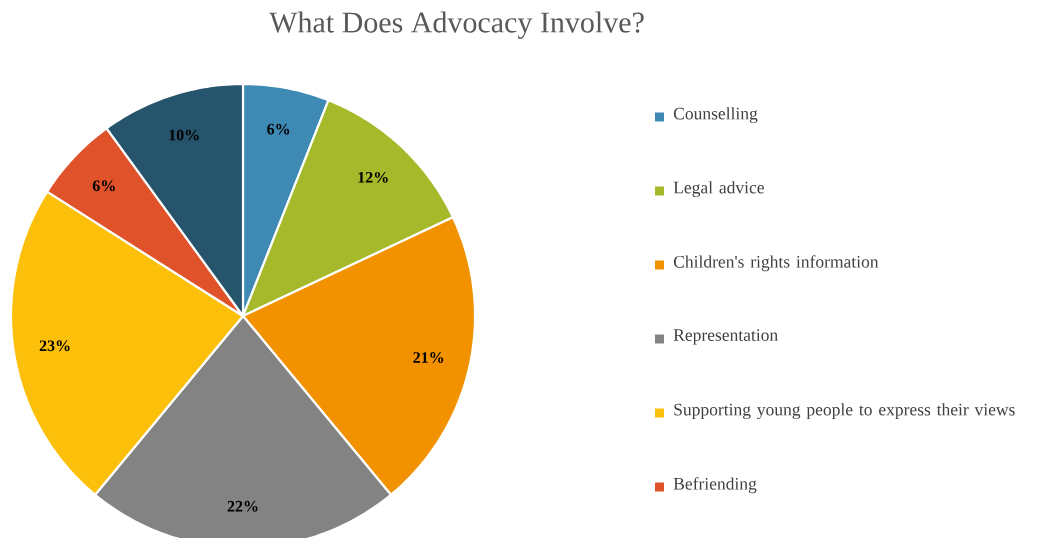 The height and width of the screenshot is (538, 1051). What do you see at coordinates (725, 337) in the screenshot?
I see `legend-label: Representation` at bounding box center [725, 337].